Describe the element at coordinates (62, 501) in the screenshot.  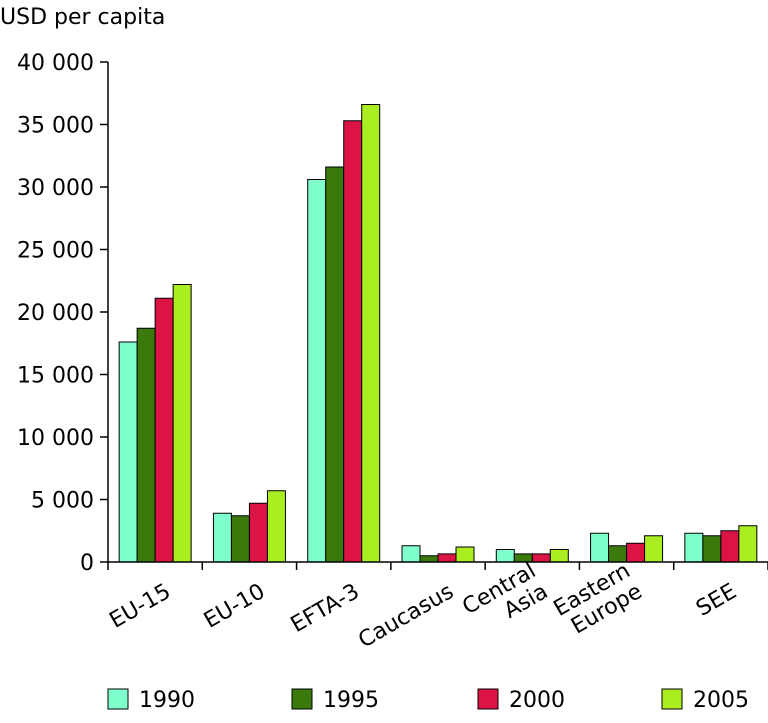
I see `y-tick-label: 5 000` at that location.